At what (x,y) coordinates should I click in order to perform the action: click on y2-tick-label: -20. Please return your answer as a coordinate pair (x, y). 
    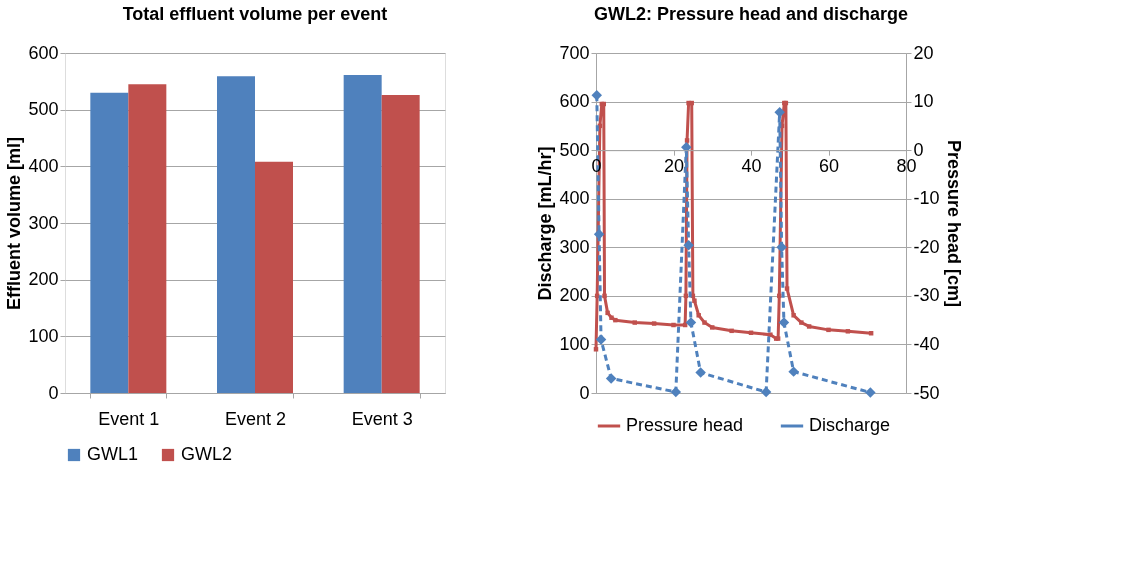
    Looking at the image, I should click on (926, 246).